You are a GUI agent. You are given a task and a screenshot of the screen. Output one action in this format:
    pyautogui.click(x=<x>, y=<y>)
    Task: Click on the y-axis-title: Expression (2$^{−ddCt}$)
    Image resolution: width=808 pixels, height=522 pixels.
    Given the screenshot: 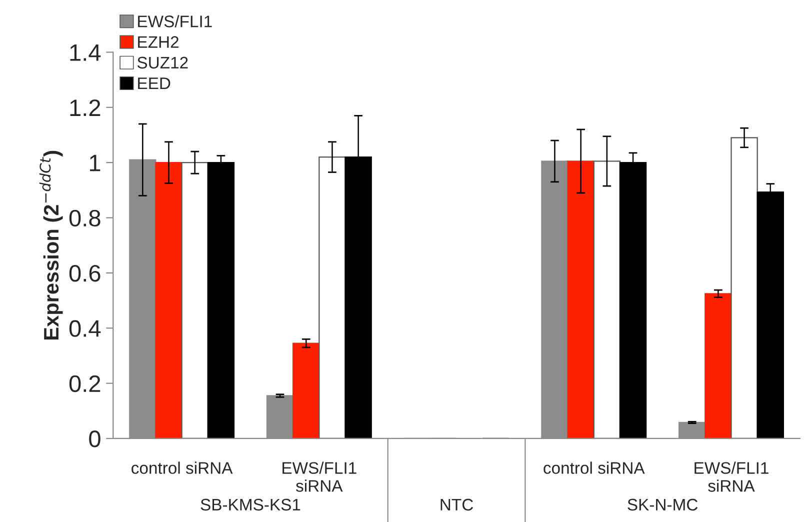 What is the action you would take?
    pyautogui.click(x=51, y=245)
    